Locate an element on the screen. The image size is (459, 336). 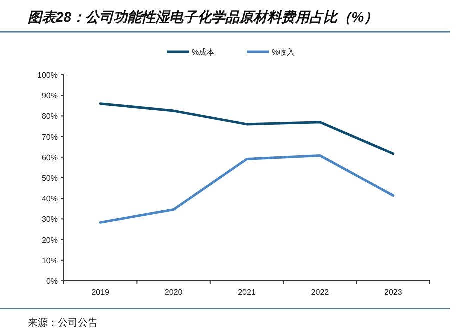
y-tick-label: 40% is located at coordinates (50, 199).